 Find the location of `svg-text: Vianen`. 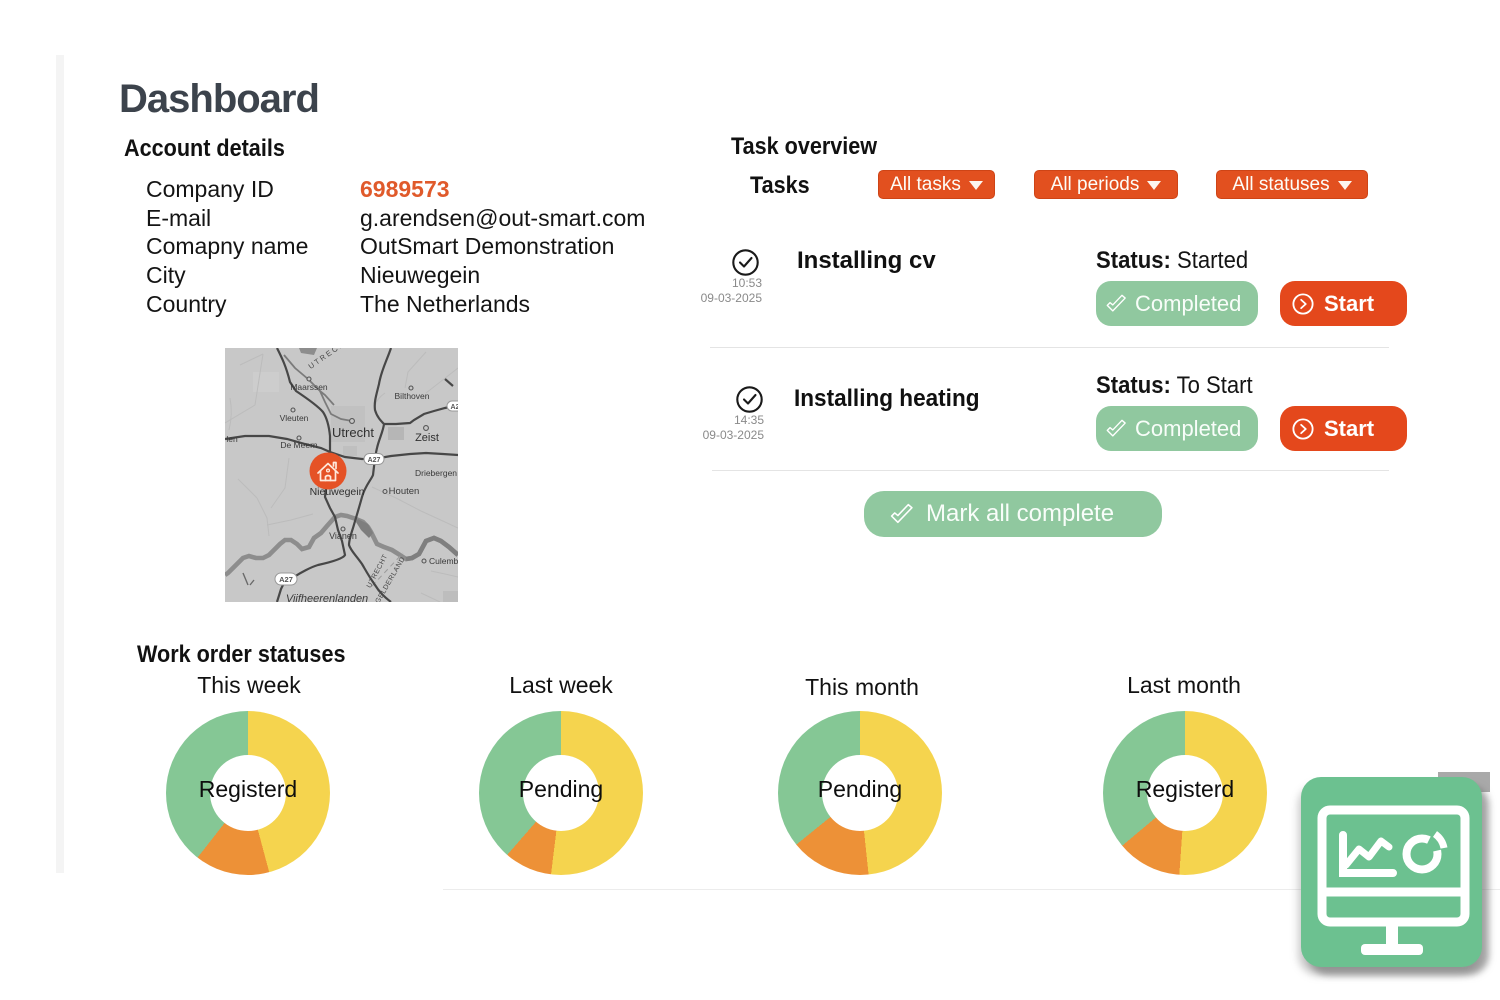

svg-text: Vianen is located at coordinates (343, 536).